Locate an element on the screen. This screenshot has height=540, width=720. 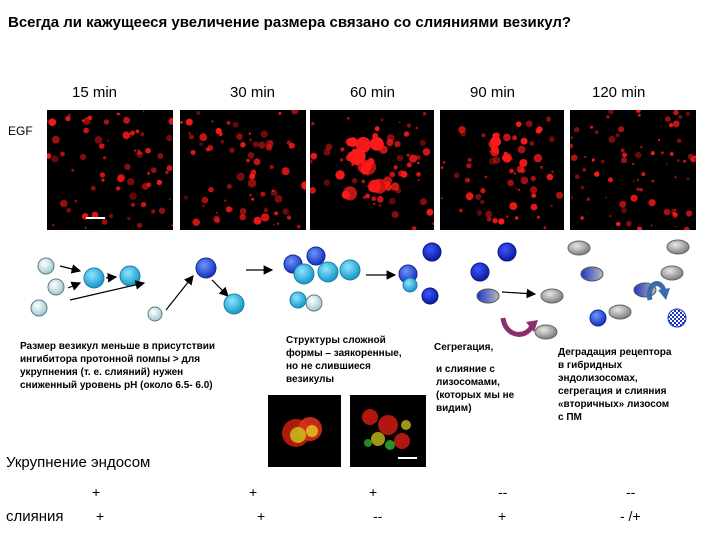
colocalization-panel-a is located at coordinates (304, 431).